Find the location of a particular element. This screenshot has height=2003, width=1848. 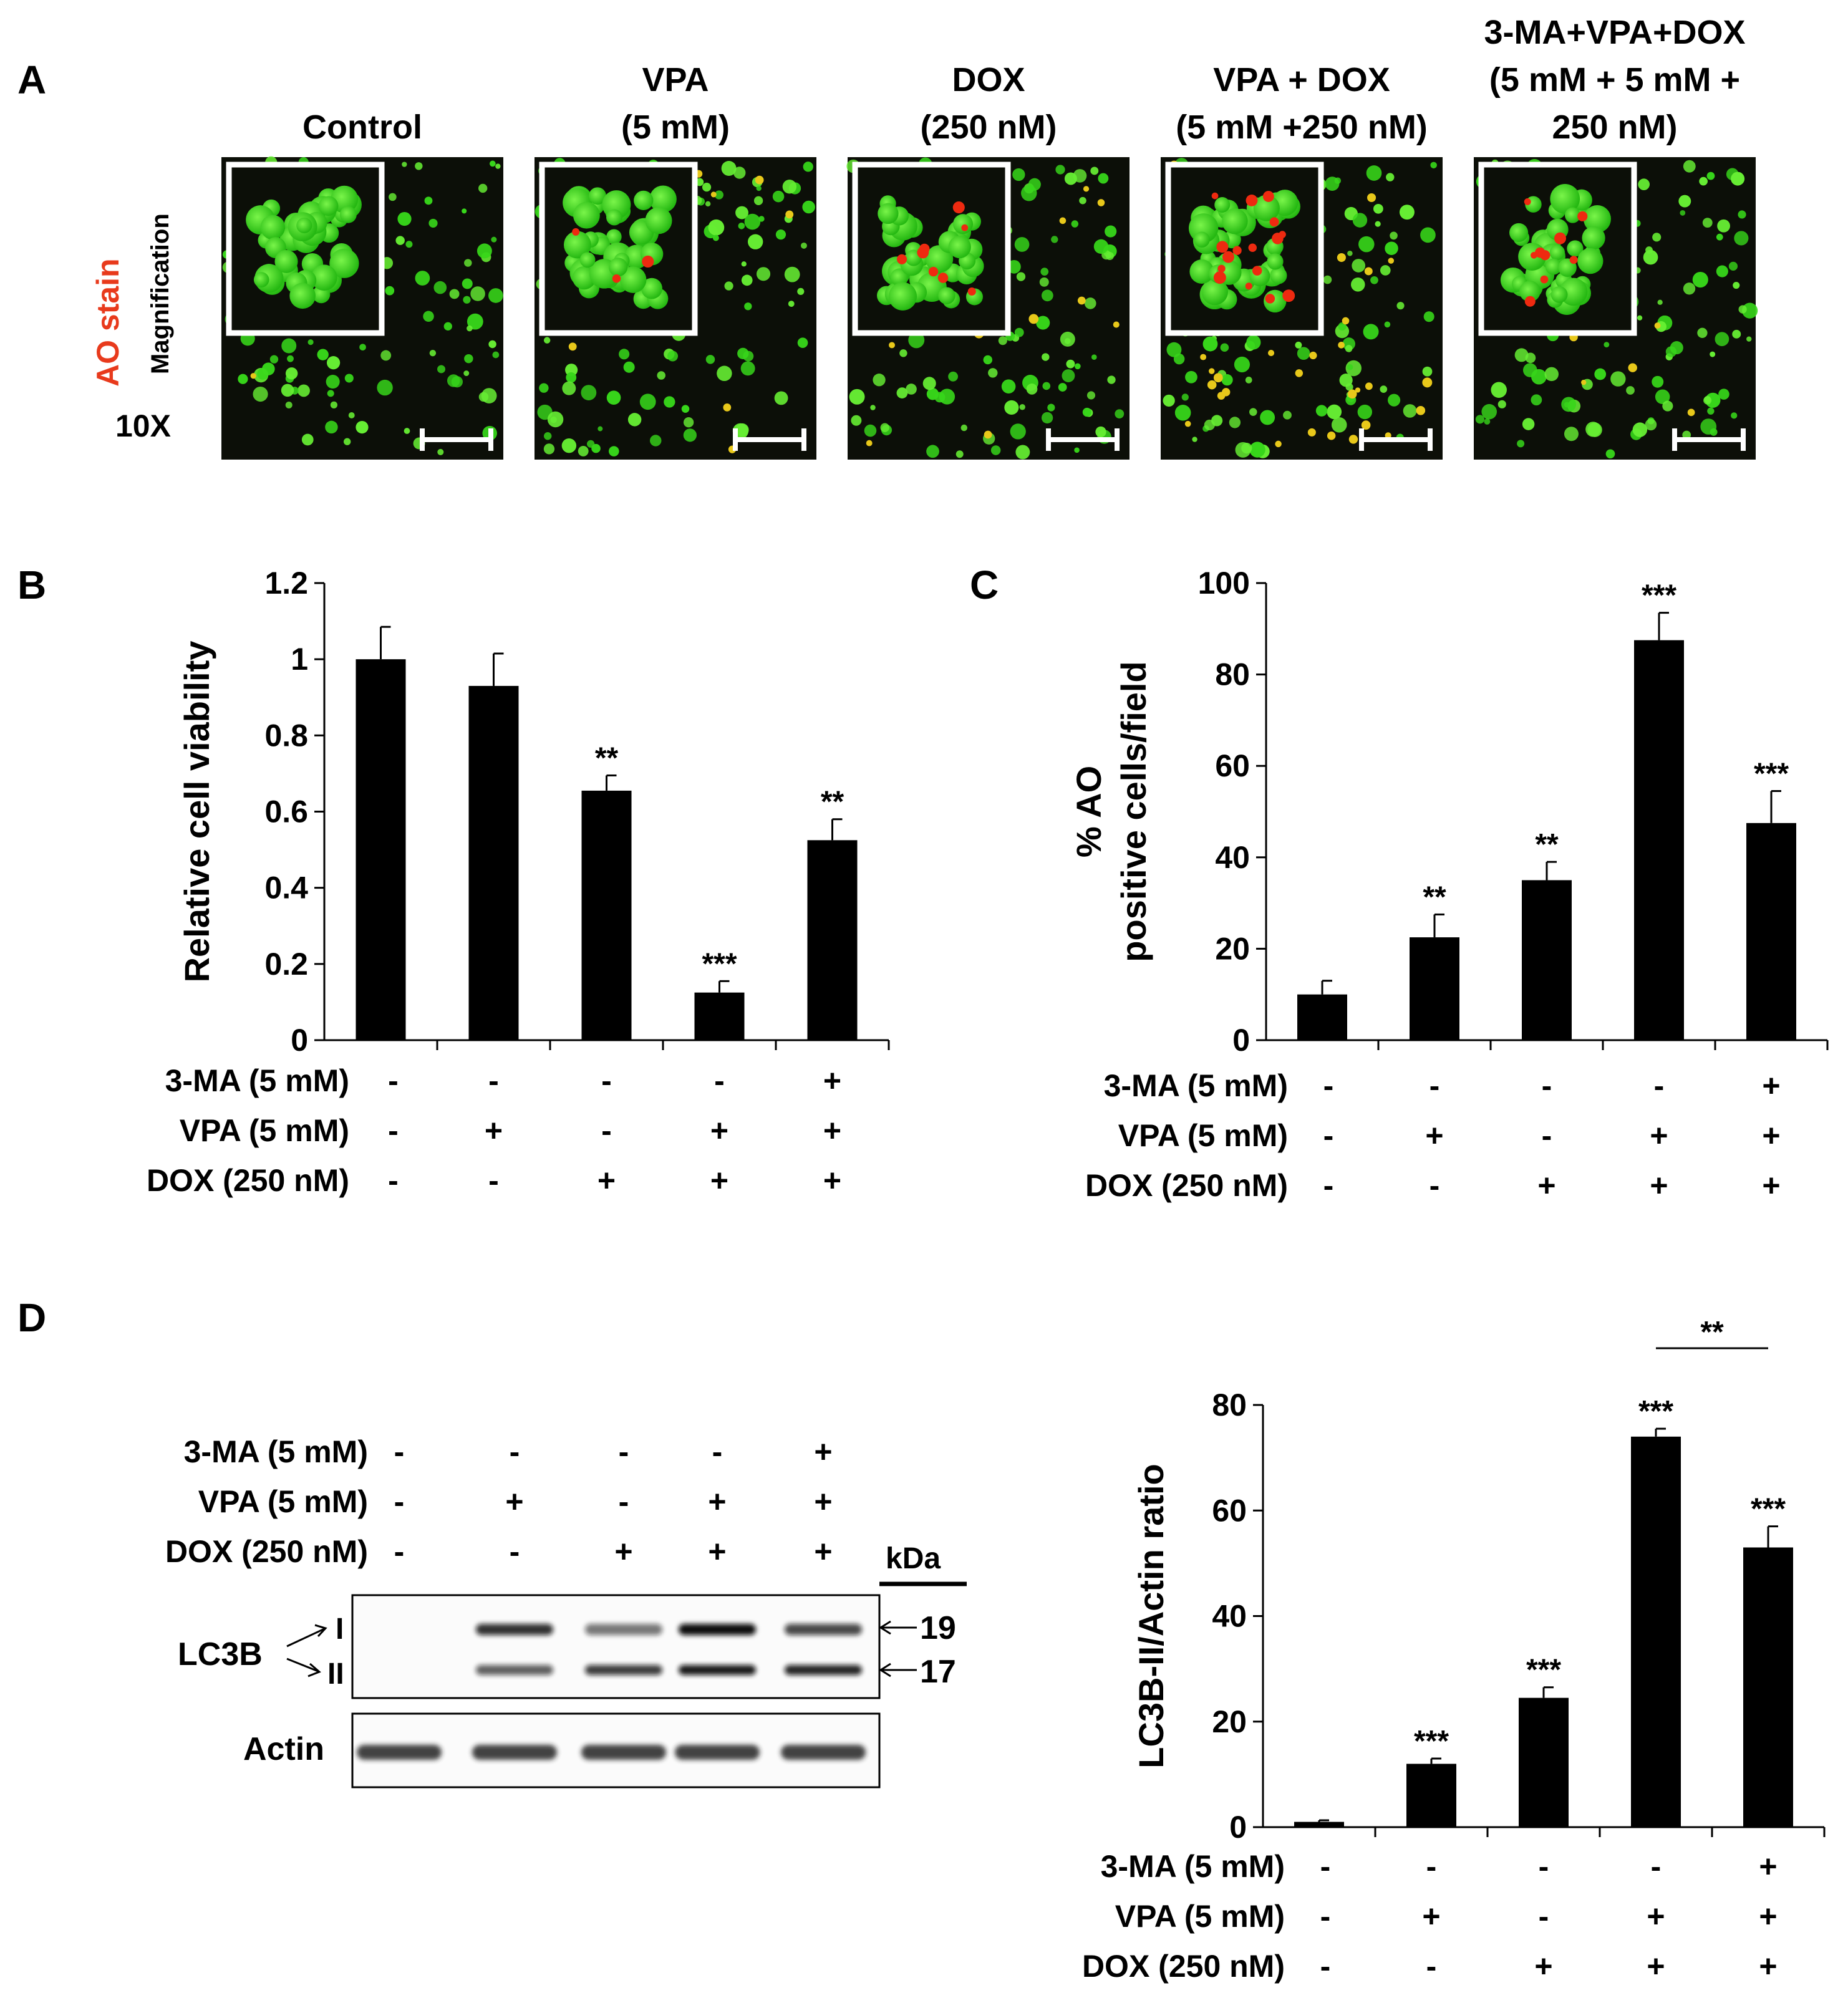

arrow-band-i is located at coordinates (305, 1638).